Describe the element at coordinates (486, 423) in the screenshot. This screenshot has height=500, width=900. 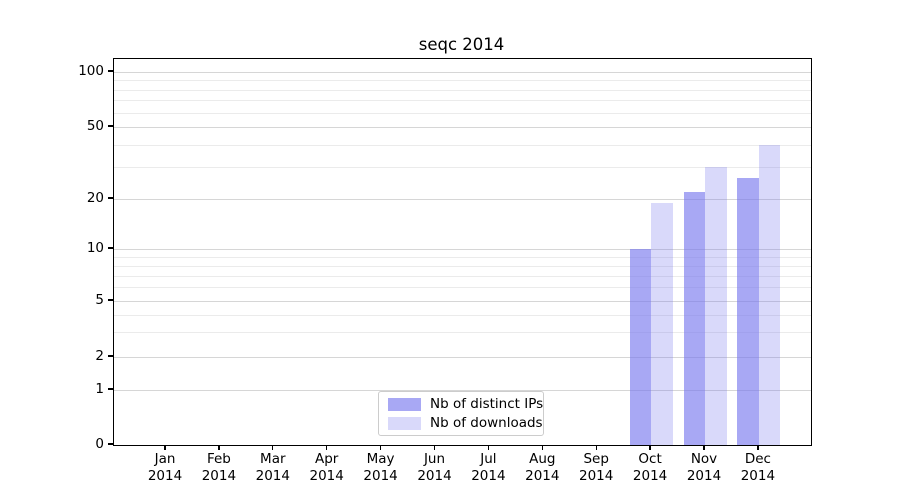
I see `legend-label-downloads: Nb of downloads` at that location.